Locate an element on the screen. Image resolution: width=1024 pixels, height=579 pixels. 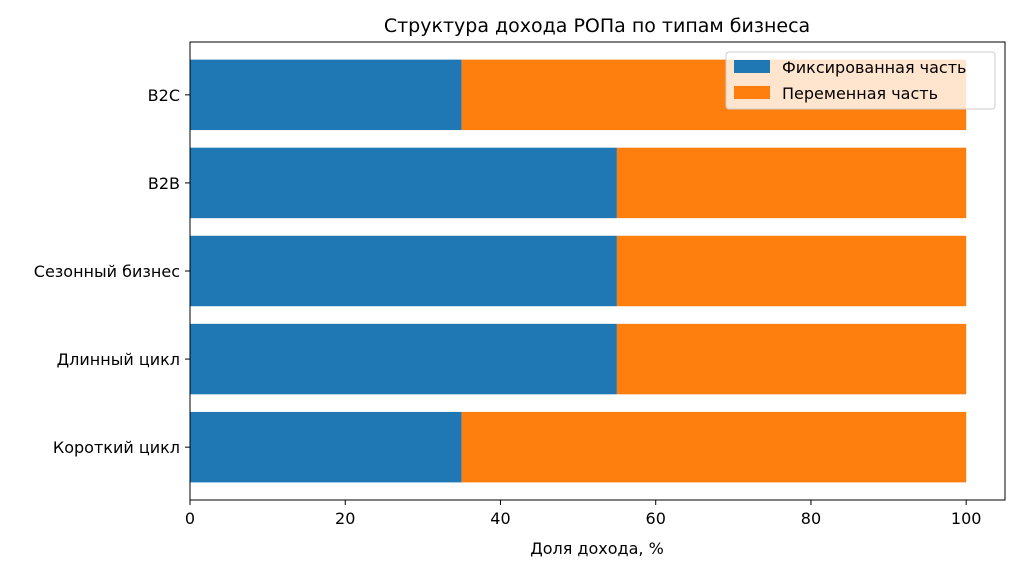
chart-title: Структура дохода РОПа по типам бизнеса is located at coordinates (597, 26).